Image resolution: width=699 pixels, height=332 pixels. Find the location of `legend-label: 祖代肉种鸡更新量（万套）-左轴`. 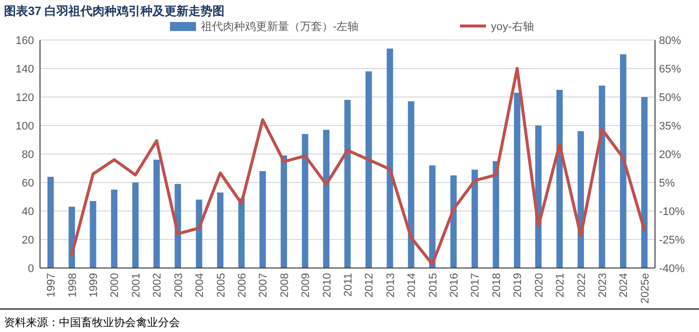

legend-label: 祖代肉种鸡更新量（万套）-左轴 is located at coordinates (280, 26).